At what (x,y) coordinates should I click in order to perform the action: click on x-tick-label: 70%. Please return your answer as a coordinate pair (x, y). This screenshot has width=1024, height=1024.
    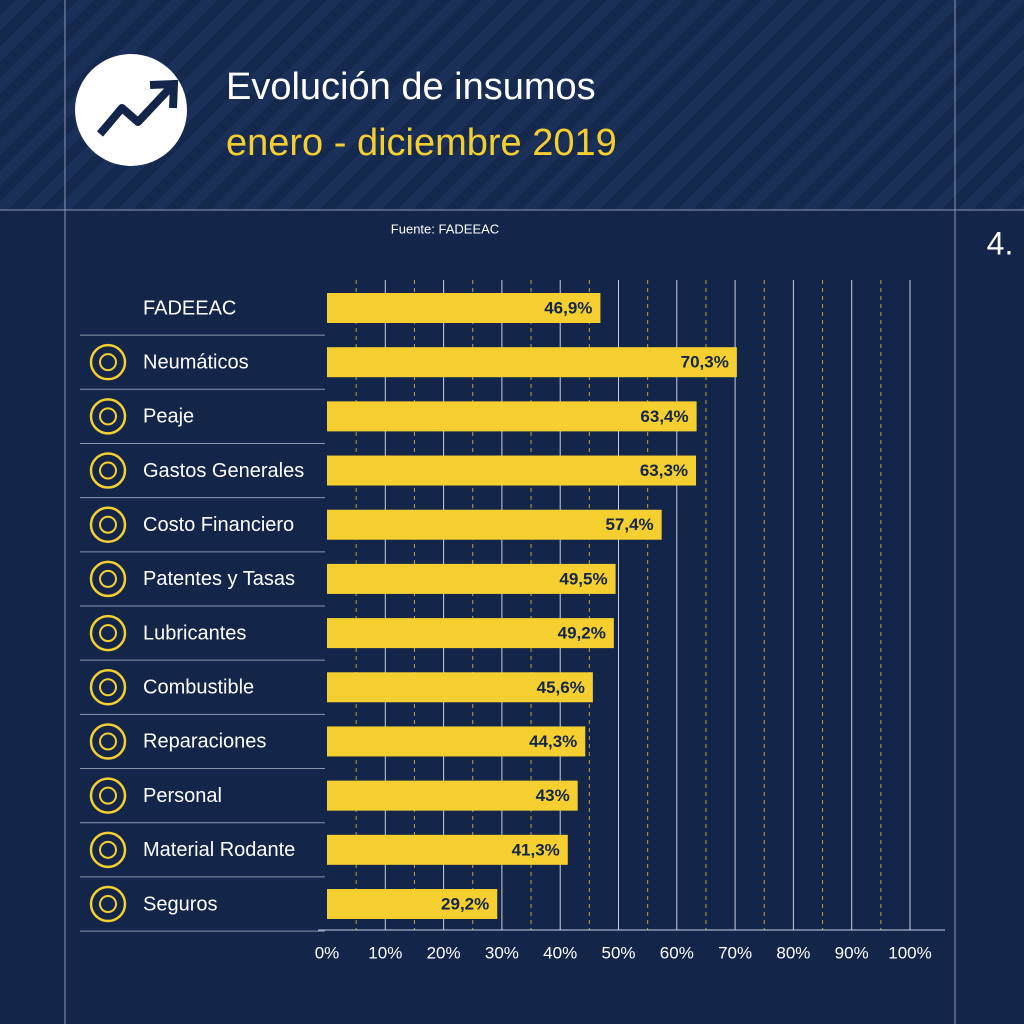
    Looking at the image, I should click on (735, 952).